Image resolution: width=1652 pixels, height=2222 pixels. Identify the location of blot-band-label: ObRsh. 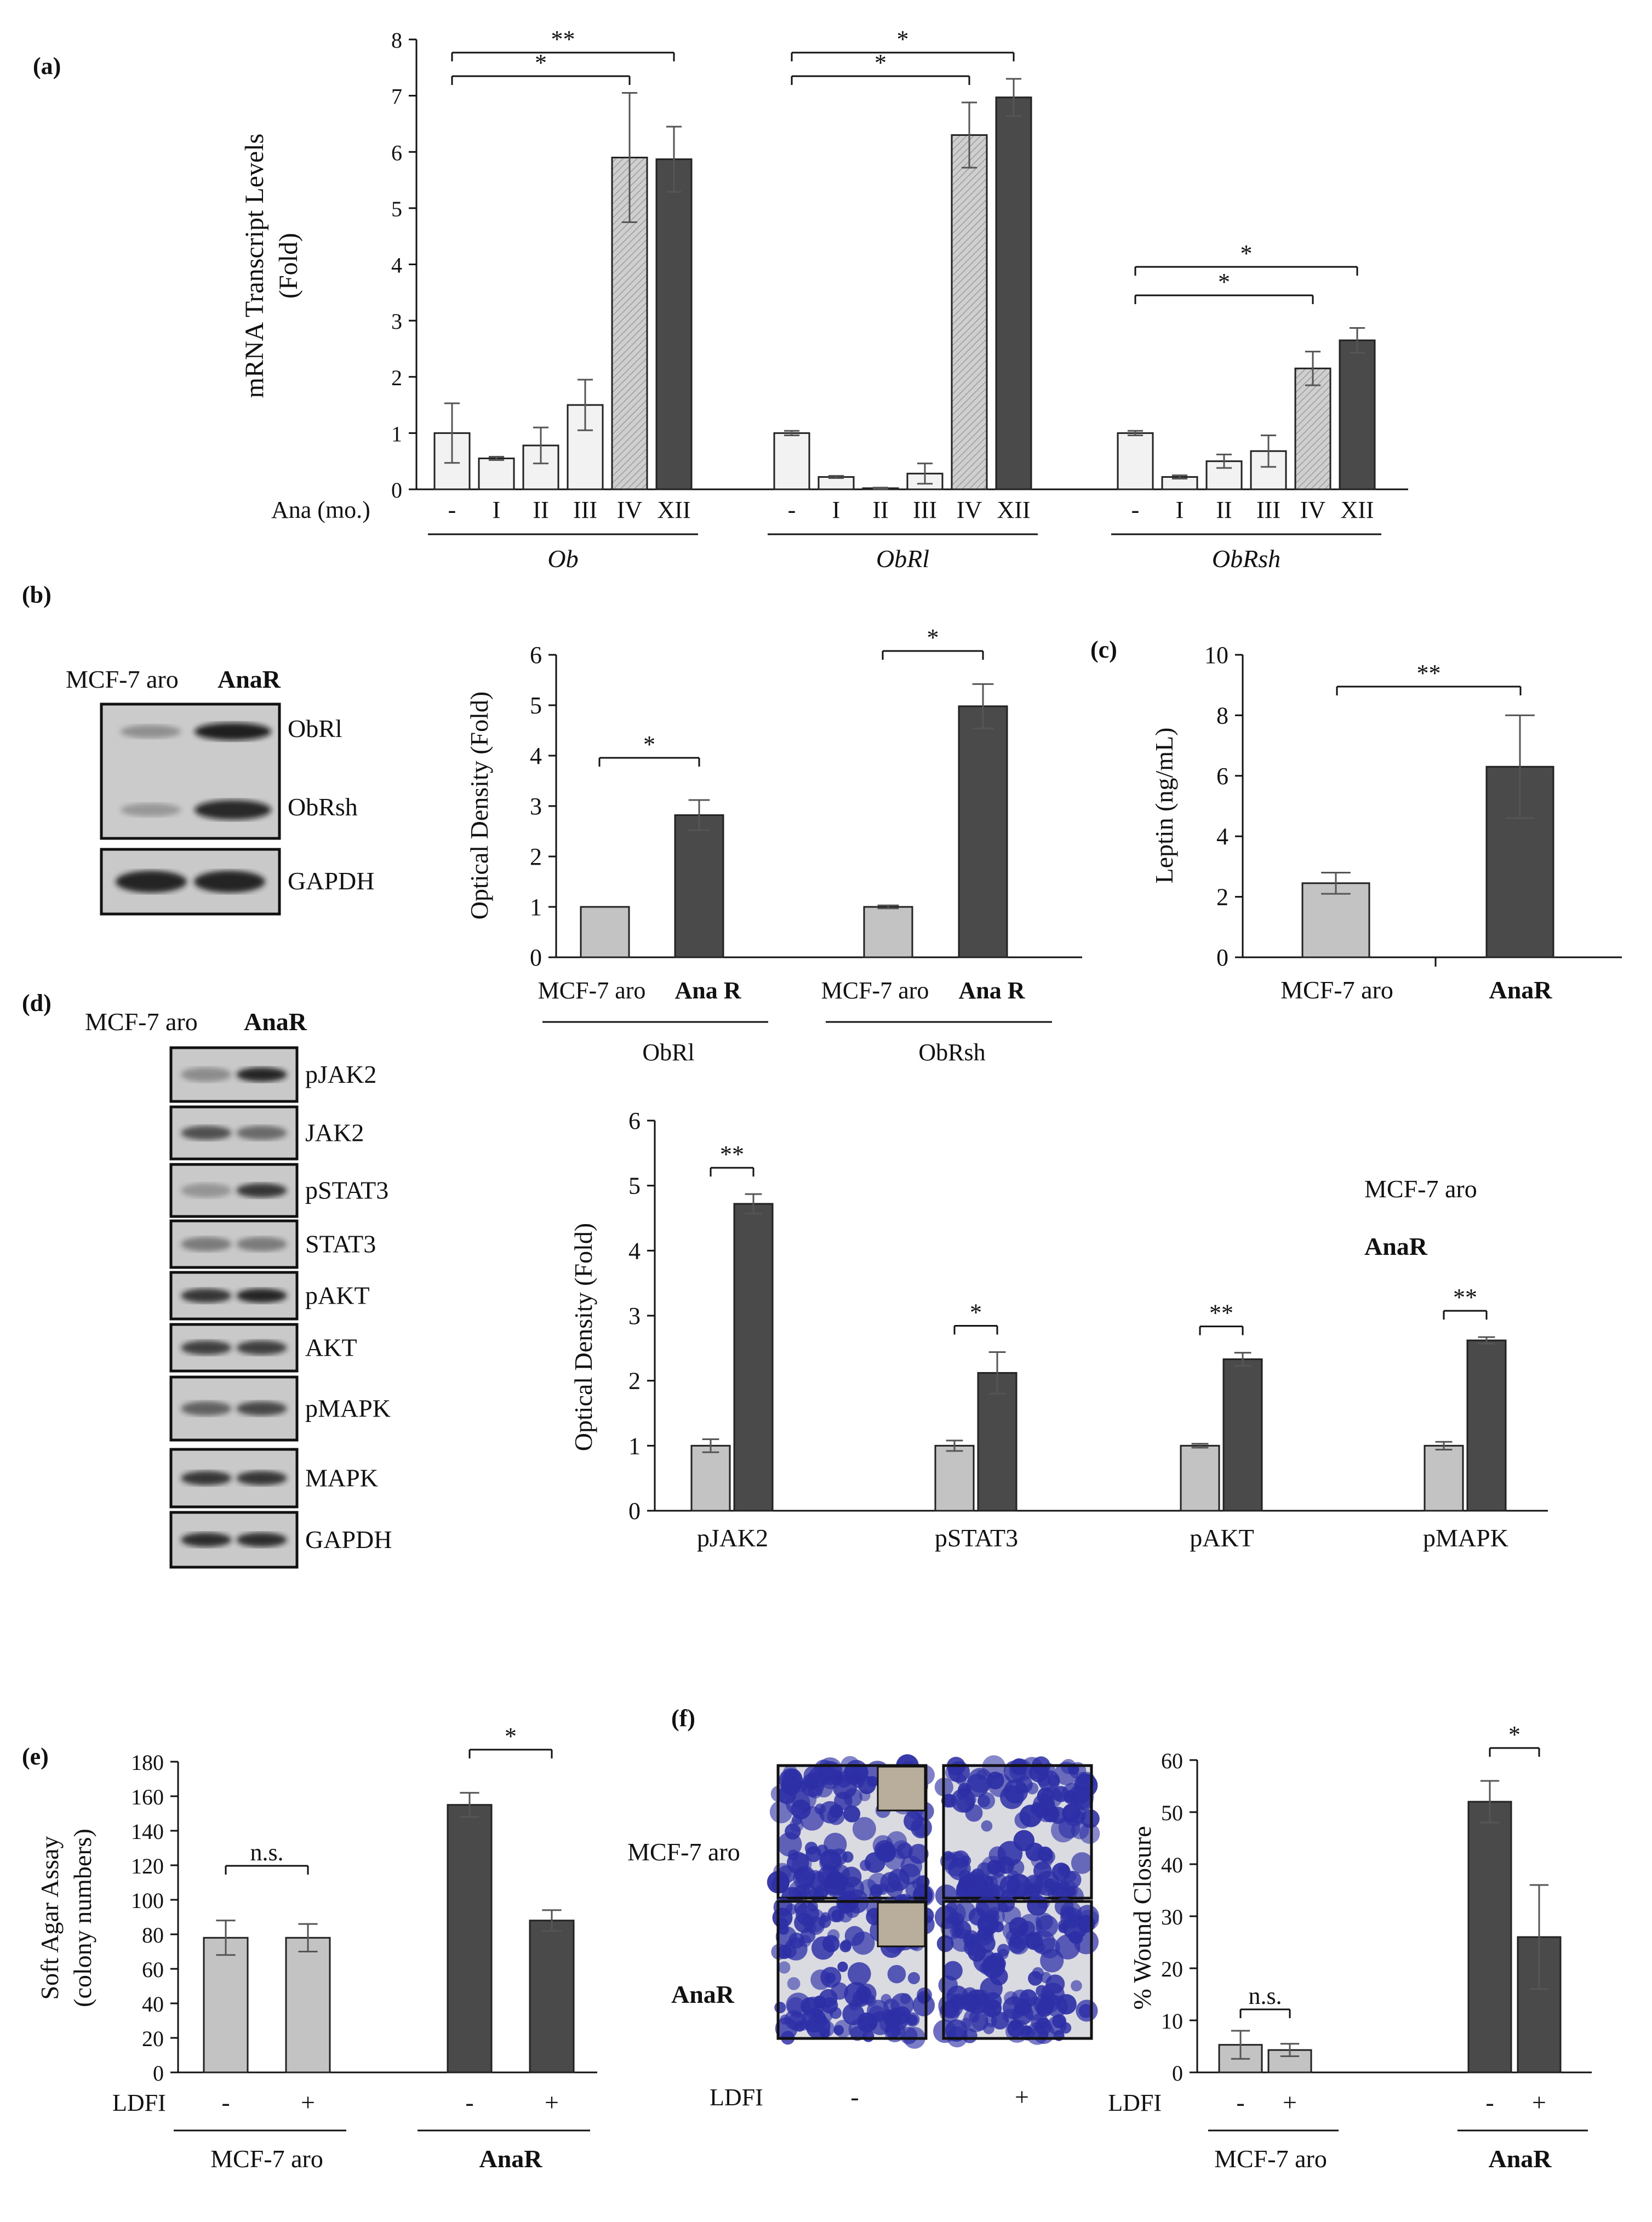
(323, 807).